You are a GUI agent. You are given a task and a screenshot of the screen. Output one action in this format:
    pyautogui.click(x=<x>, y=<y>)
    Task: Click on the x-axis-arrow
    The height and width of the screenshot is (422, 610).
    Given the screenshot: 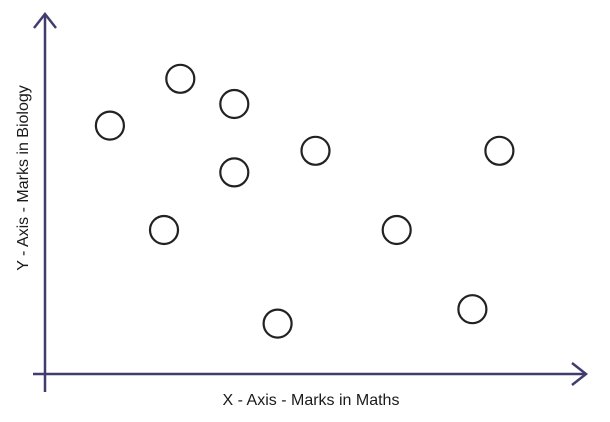 What is the action you would take?
    pyautogui.click(x=580, y=374)
    